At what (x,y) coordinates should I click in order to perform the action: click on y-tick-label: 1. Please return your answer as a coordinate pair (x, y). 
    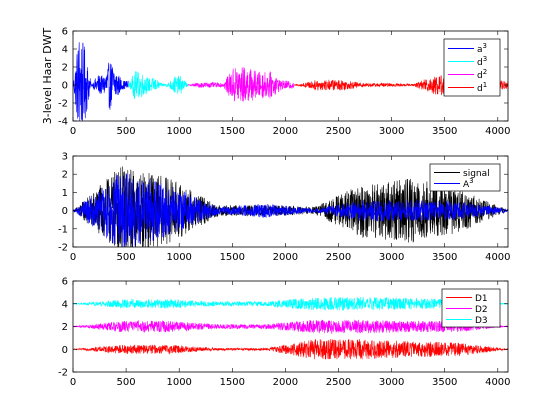
    Looking at the image, I should click on (65, 193).